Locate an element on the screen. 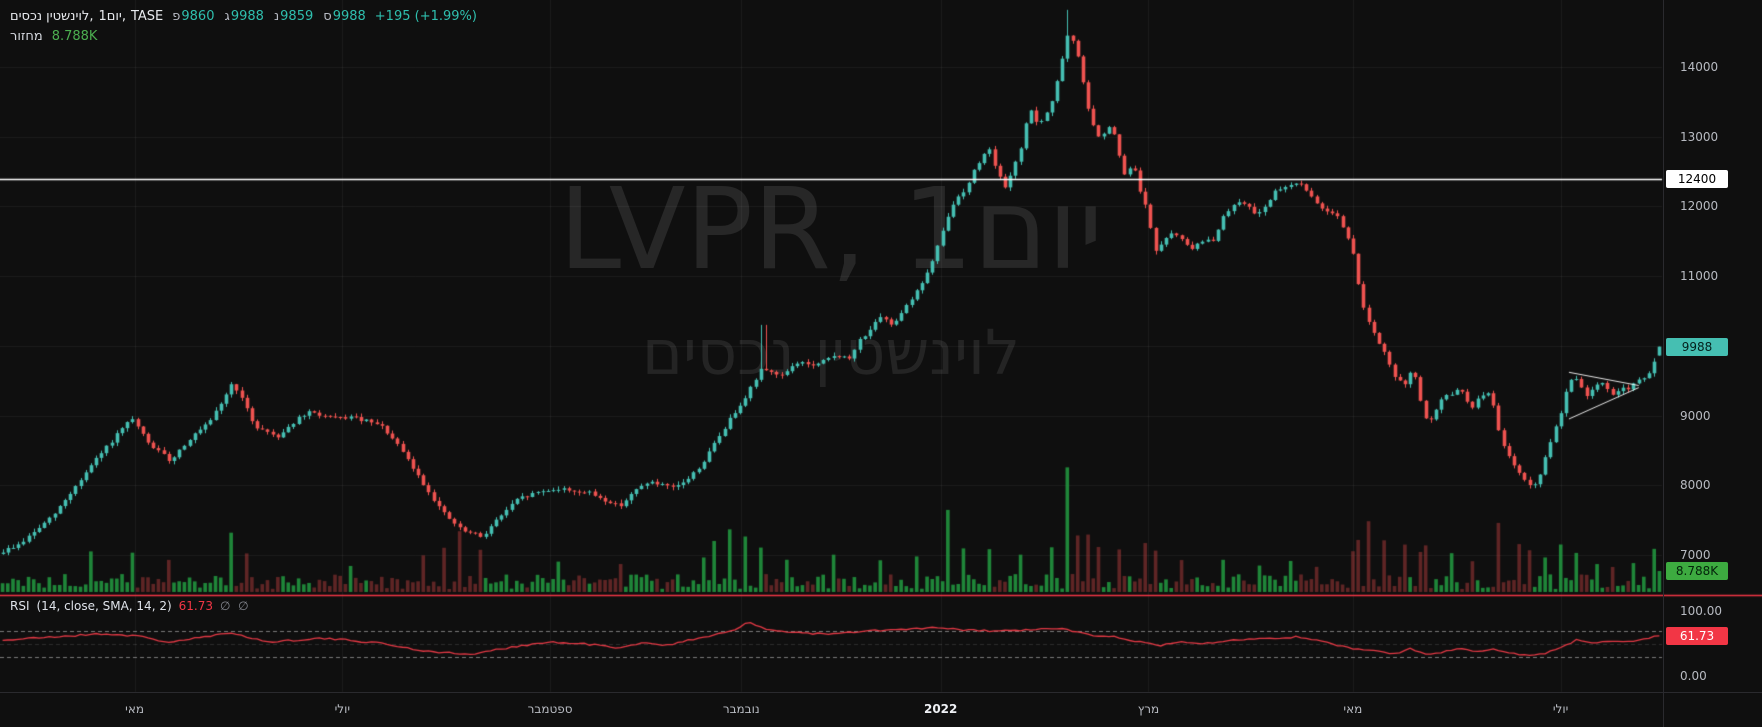 The height and width of the screenshot is (727, 1762). price-change: +195 (+1.99%) is located at coordinates (425, 16).